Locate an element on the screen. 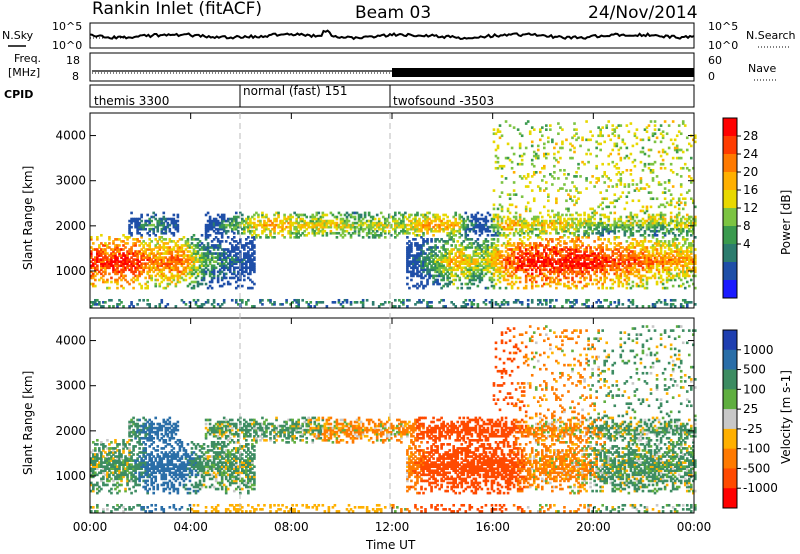 Image resolution: width=800 pixels, height=554 pixels. power-colorbar-tick-6: 4 is located at coordinates (747, 244).